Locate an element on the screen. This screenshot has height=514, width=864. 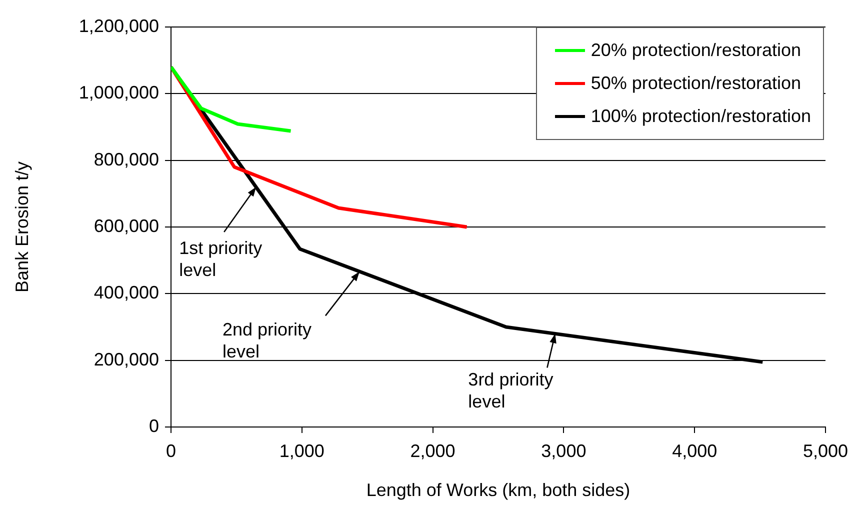
x-axis-title: Length of Works (km, both sides) is located at coordinates (498, 490).